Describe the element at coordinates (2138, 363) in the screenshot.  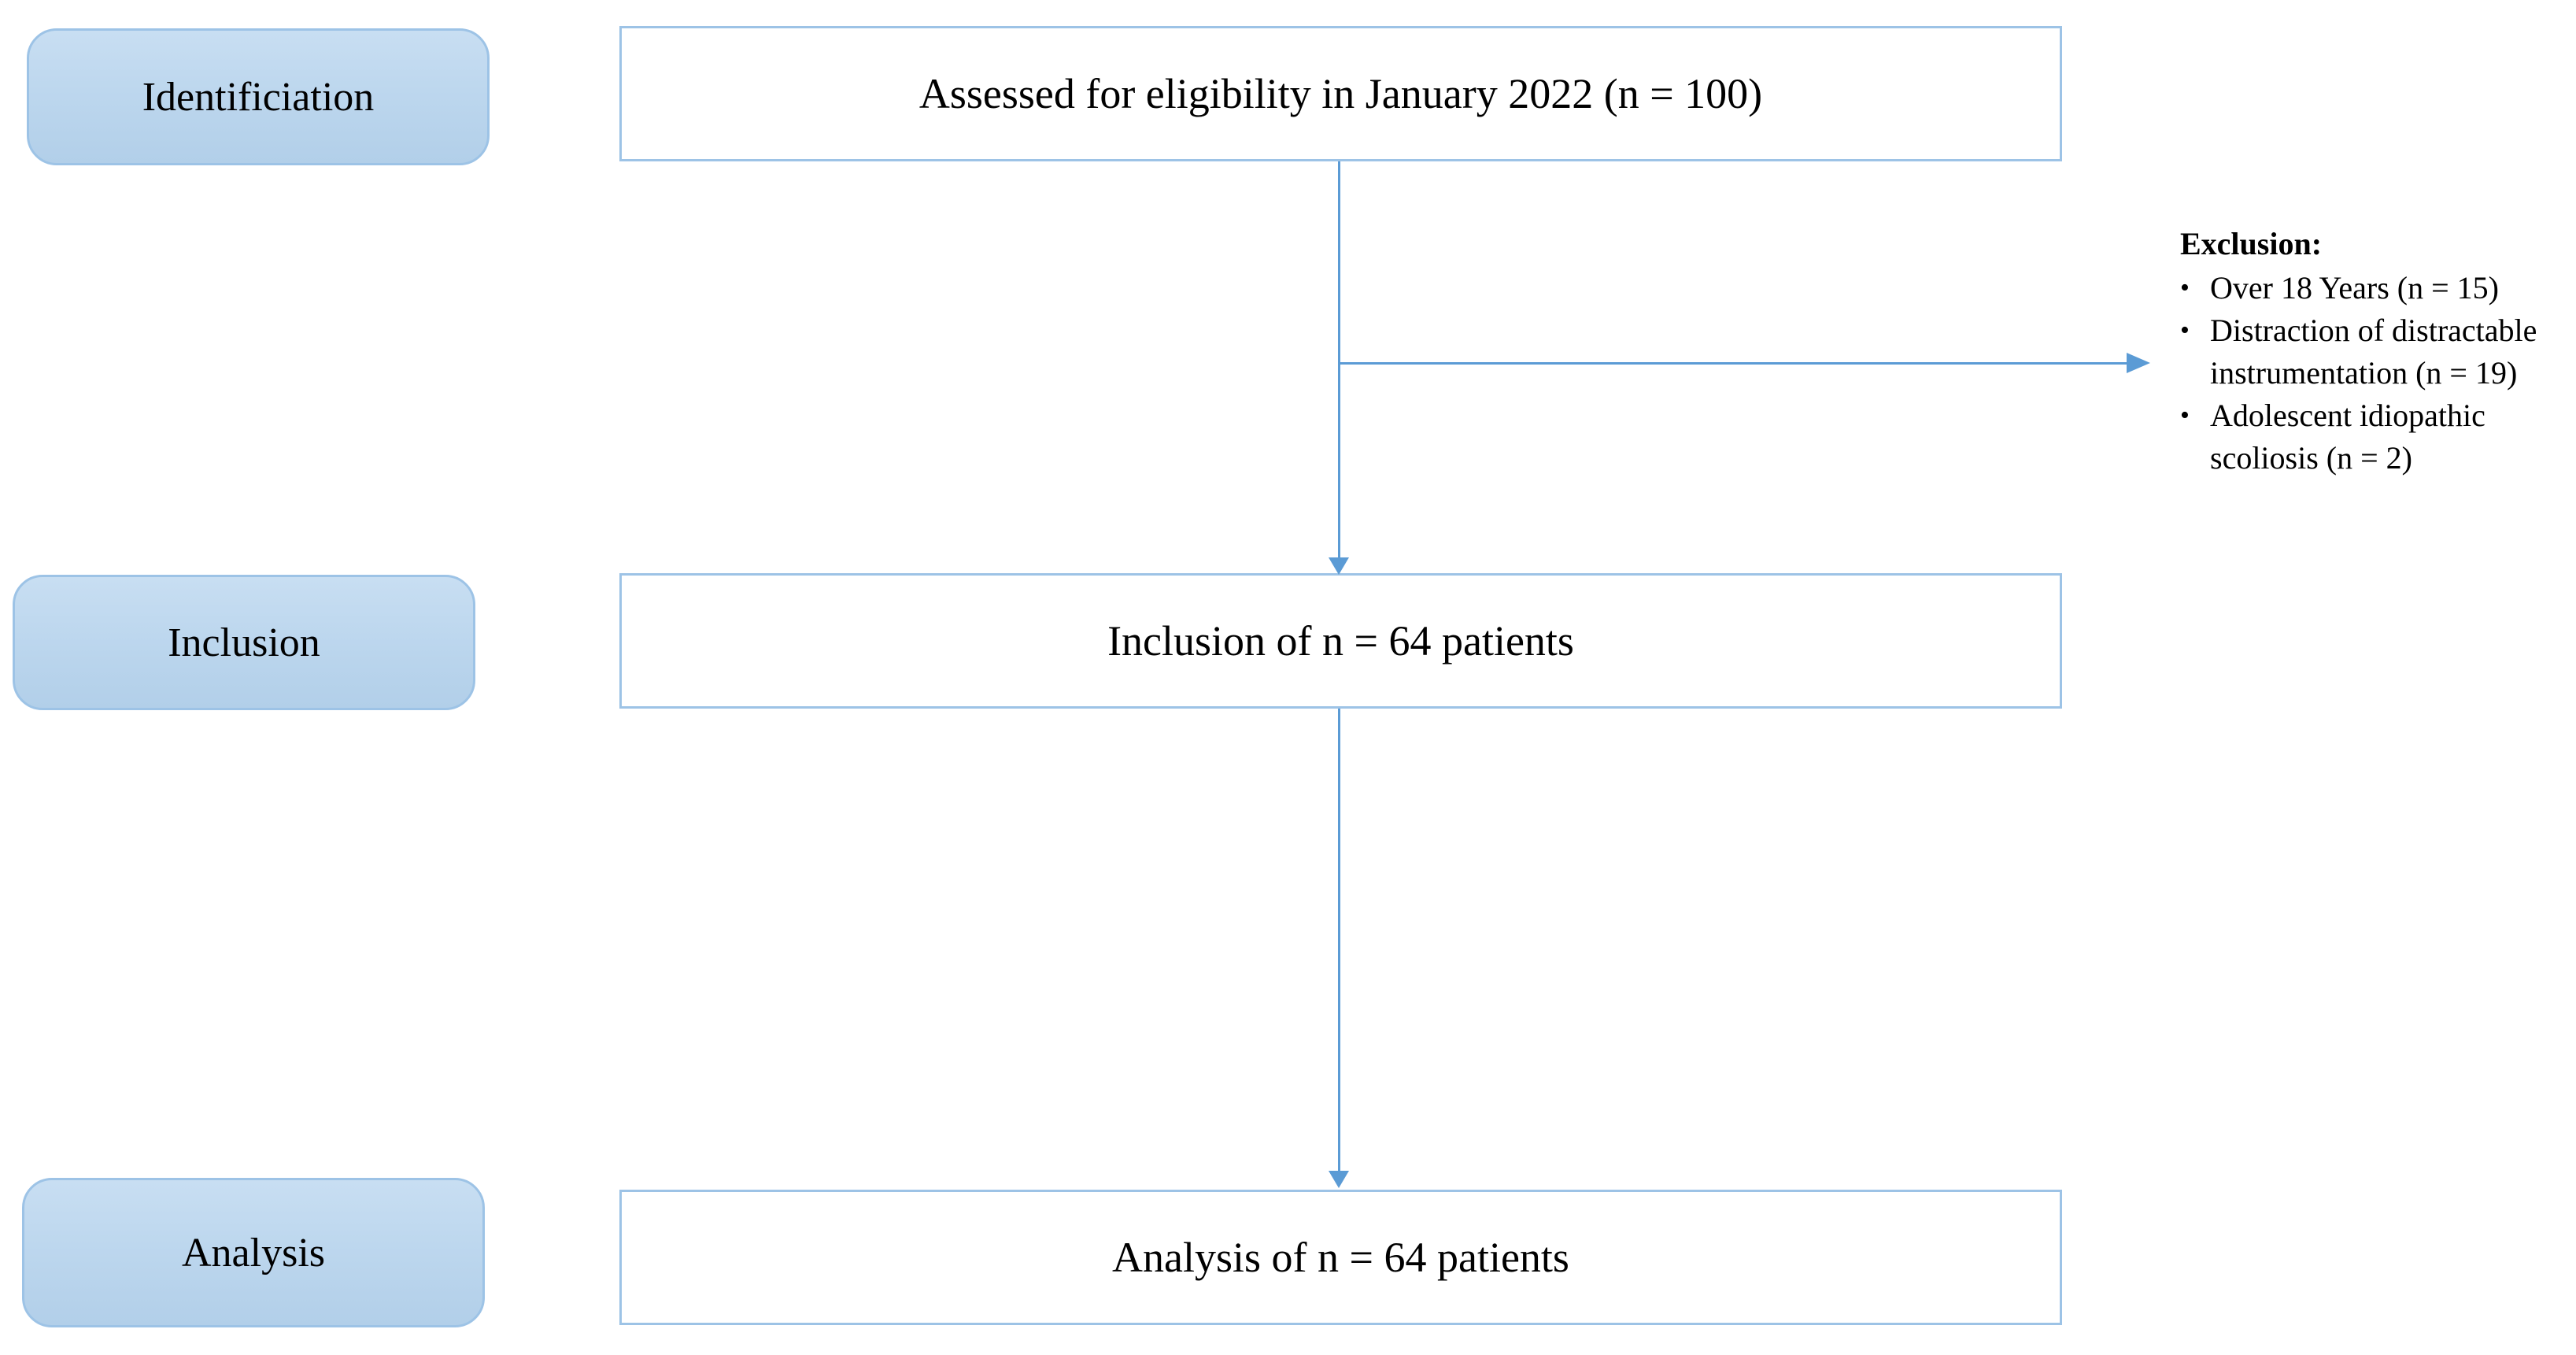
I see `right-arrowhead-icon` at that location.